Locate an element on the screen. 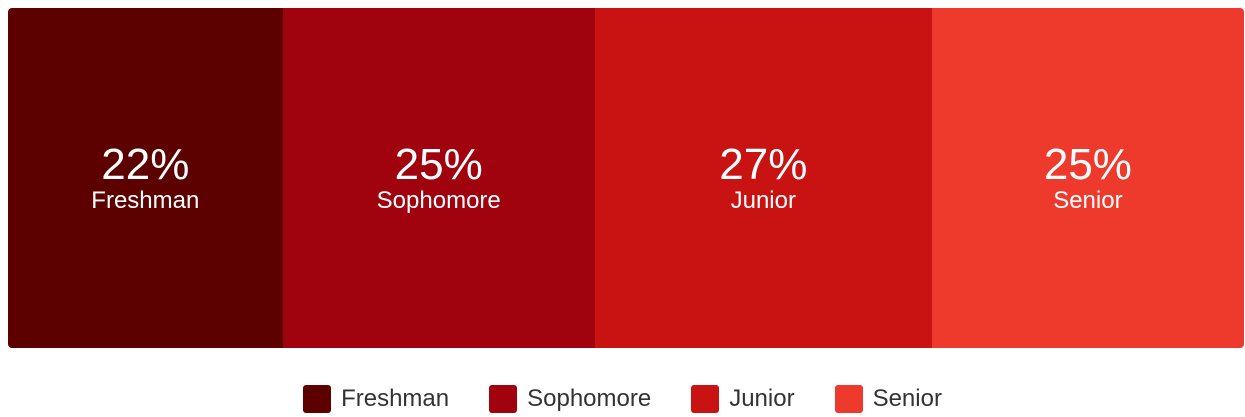 The image size is (1245, 417). legend-item-senior: Senior is located at coordinates (888, 399).